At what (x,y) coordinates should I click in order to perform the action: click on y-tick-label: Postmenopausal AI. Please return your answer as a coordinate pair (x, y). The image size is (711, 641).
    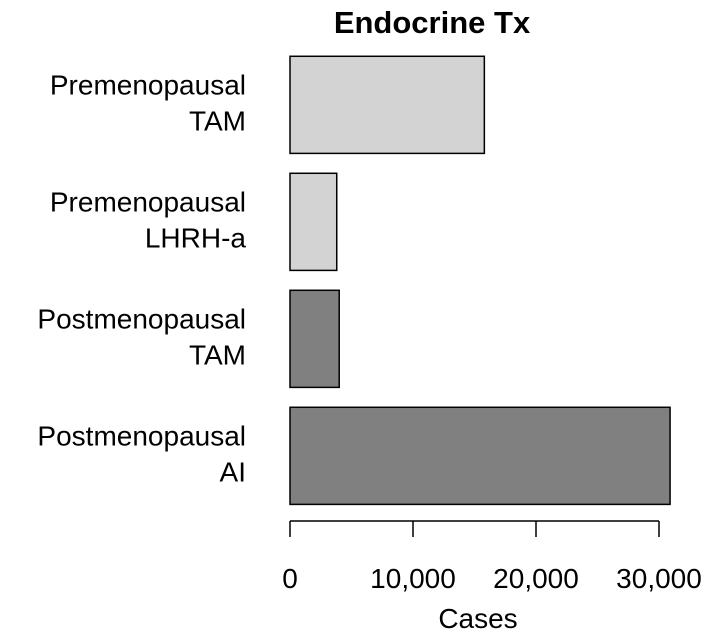
    Looking at the image, I should click on (141, 454).